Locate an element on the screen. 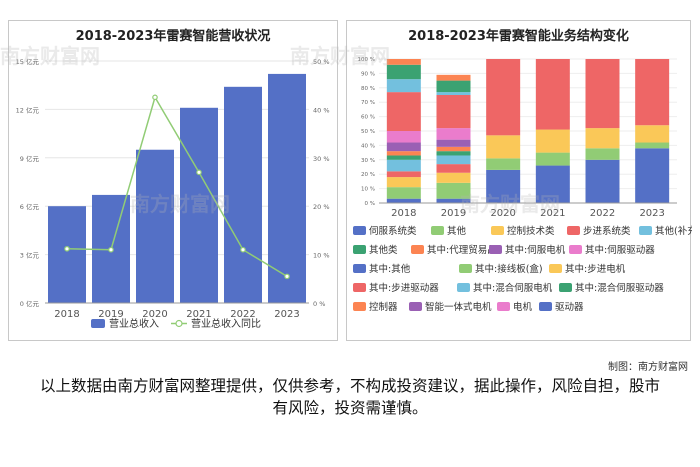 The image size is (700, 467). y-tick-label-right: 0 % is located at coordinates (319, 304).